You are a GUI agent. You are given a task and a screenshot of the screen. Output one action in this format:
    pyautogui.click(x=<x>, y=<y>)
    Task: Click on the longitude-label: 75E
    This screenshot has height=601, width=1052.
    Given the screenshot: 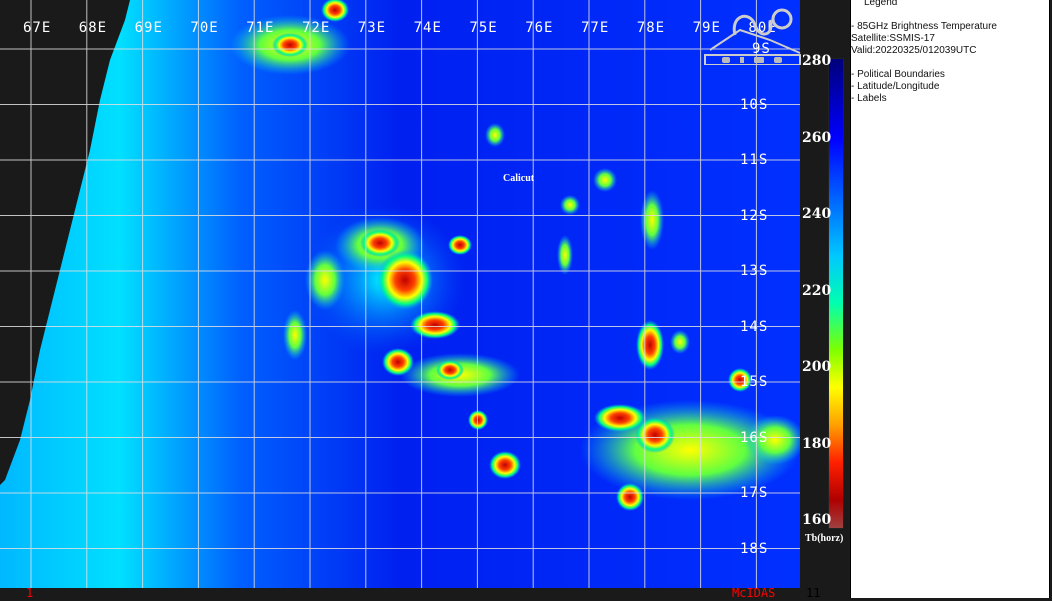 What is the action you would take?
    pyautogui.click(x=483, y=28)
    